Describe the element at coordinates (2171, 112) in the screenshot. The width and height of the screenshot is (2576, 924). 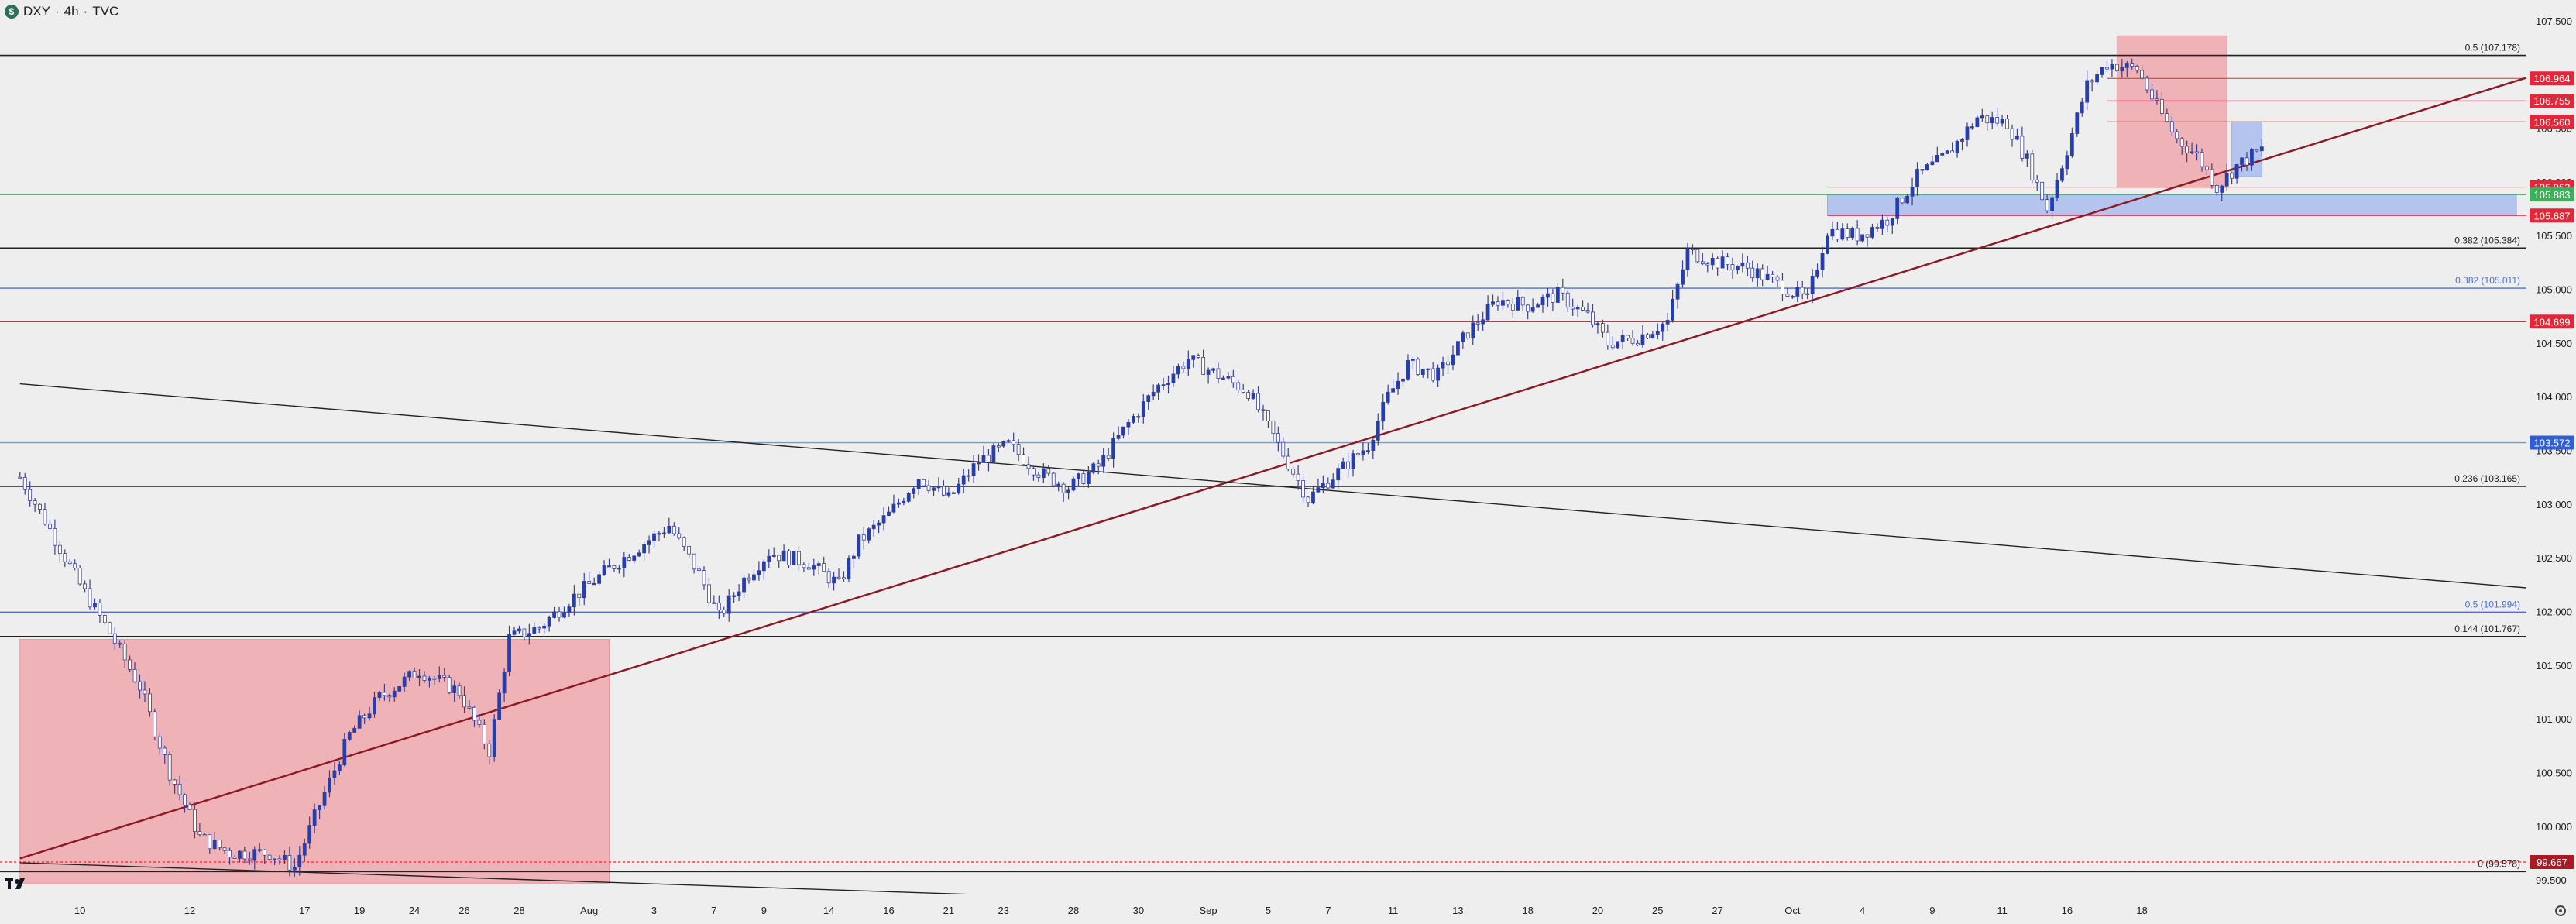
I see `october-red-zone` at that location.